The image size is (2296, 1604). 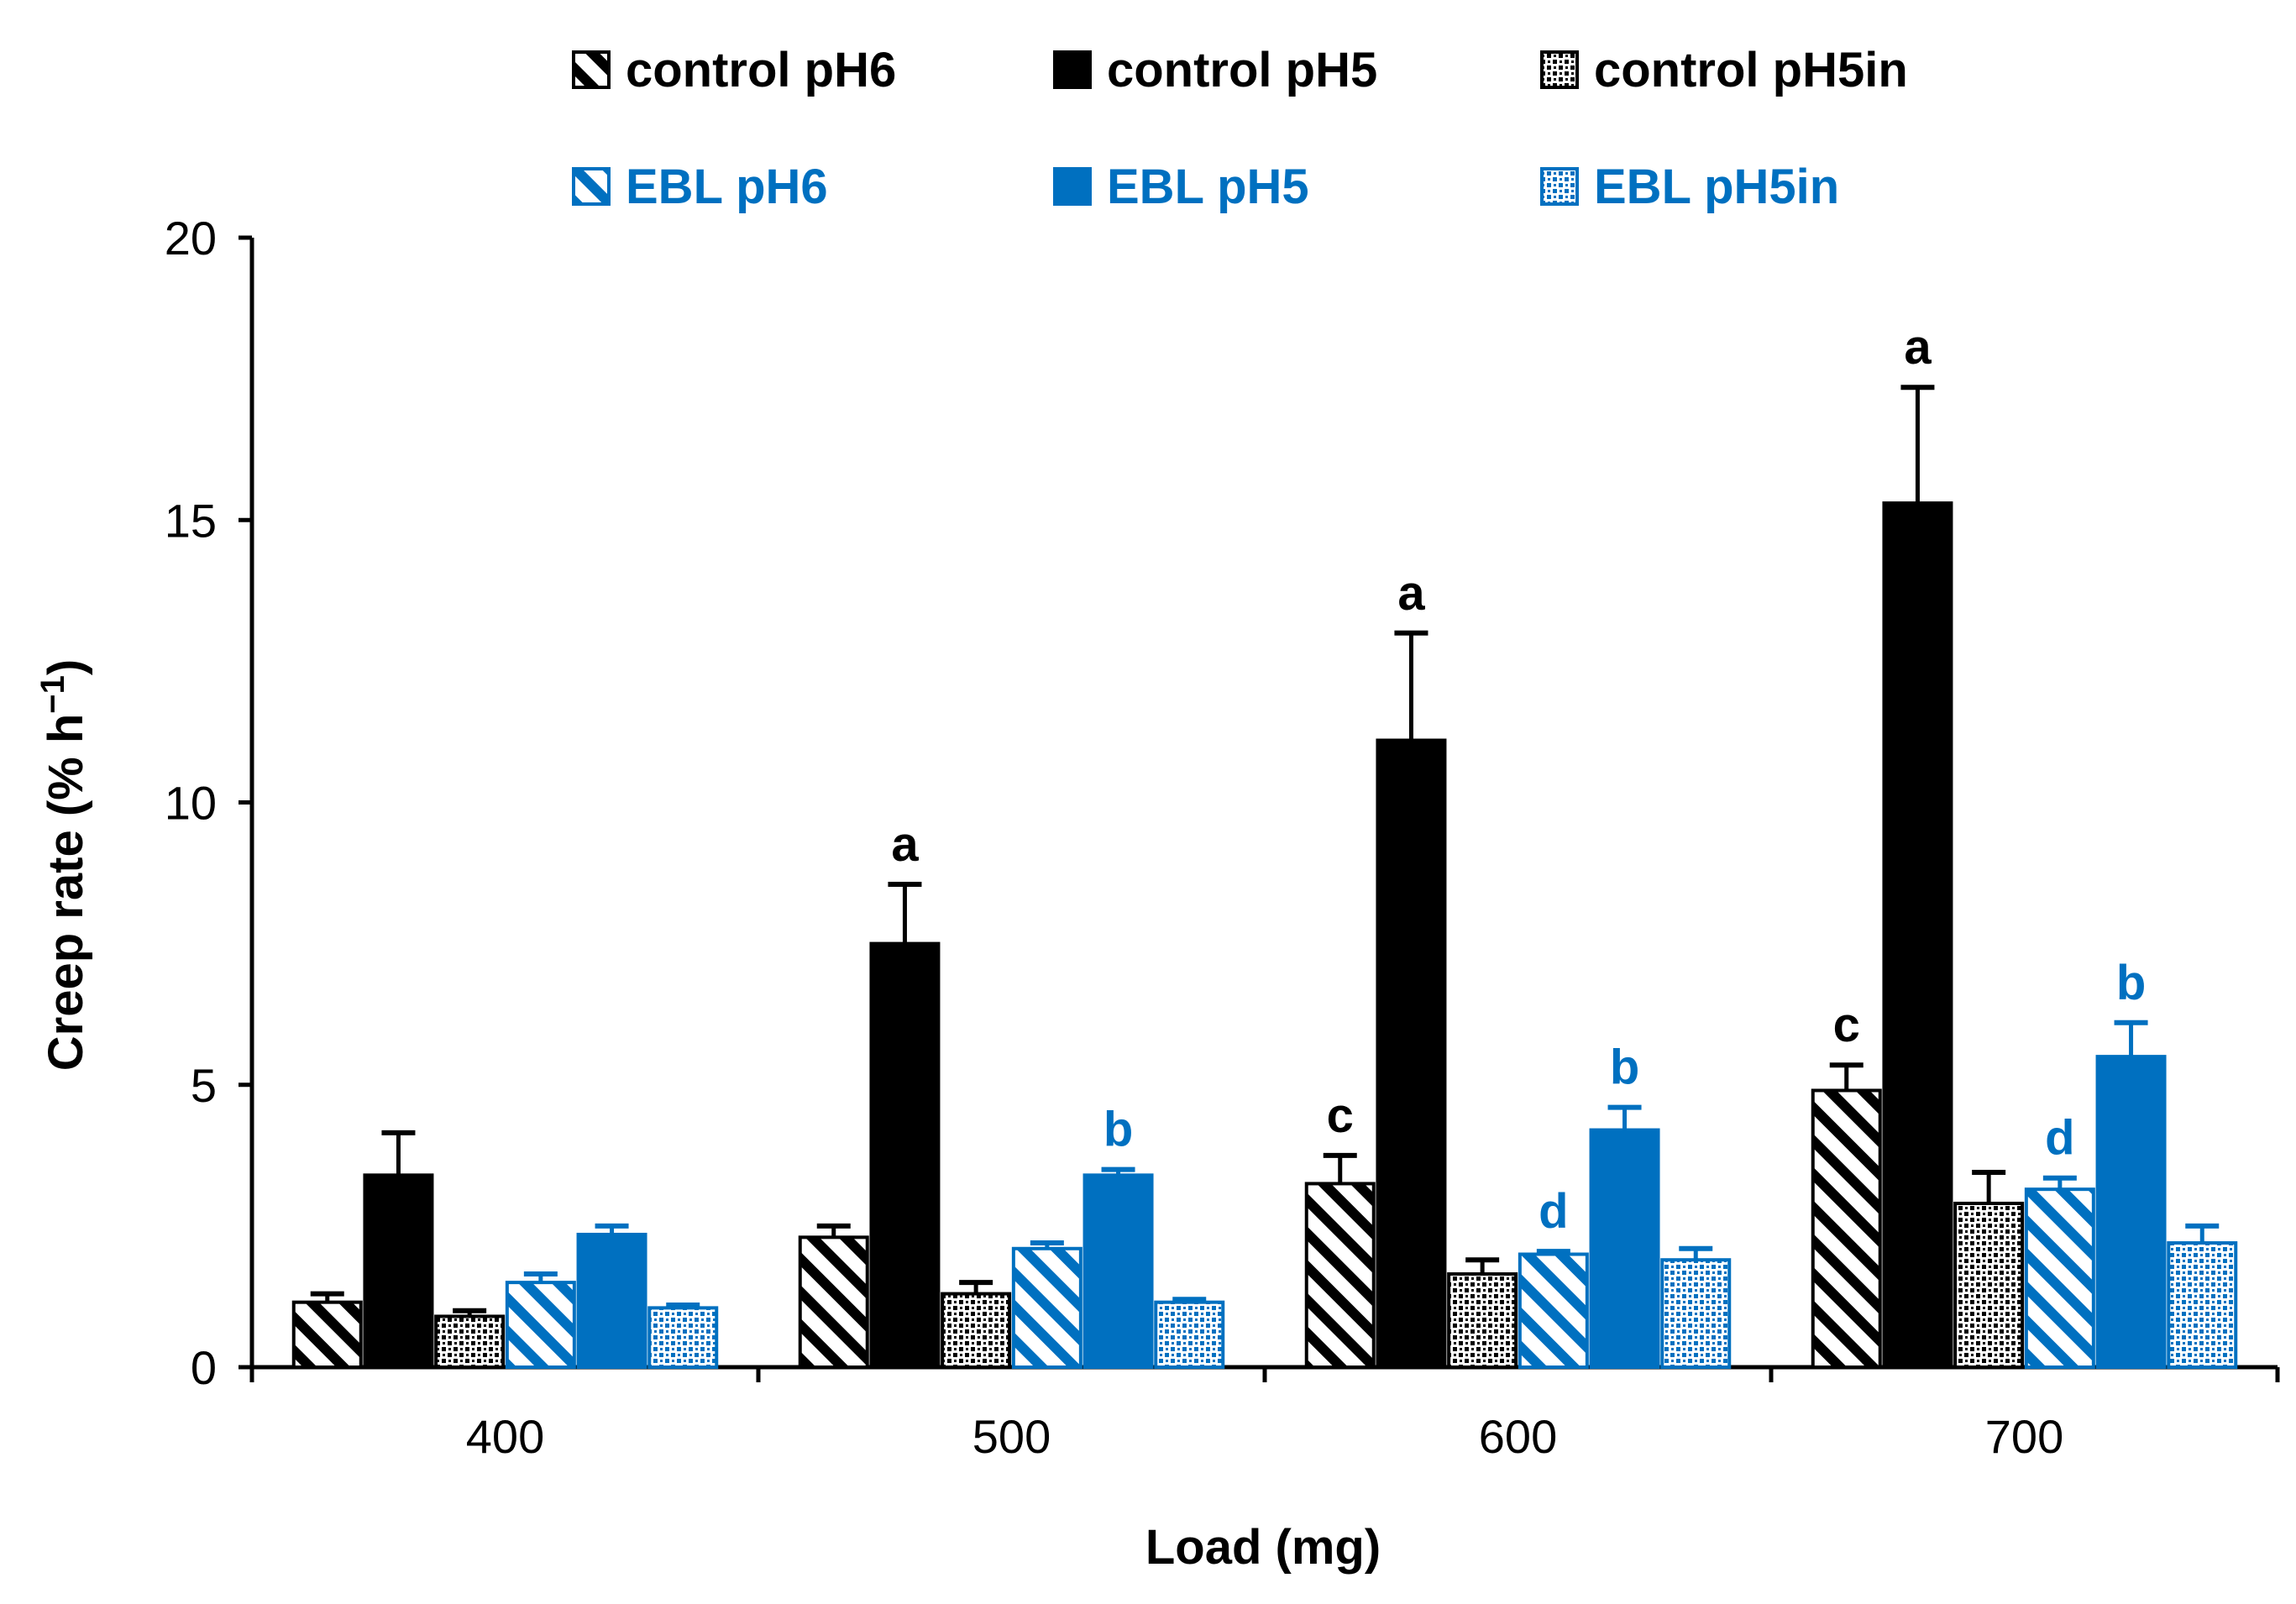 What do you see at coordinates (591, 69) in the screenshot?
I see `legend-swatch-control-ph6` at bounding box center [591, 69].